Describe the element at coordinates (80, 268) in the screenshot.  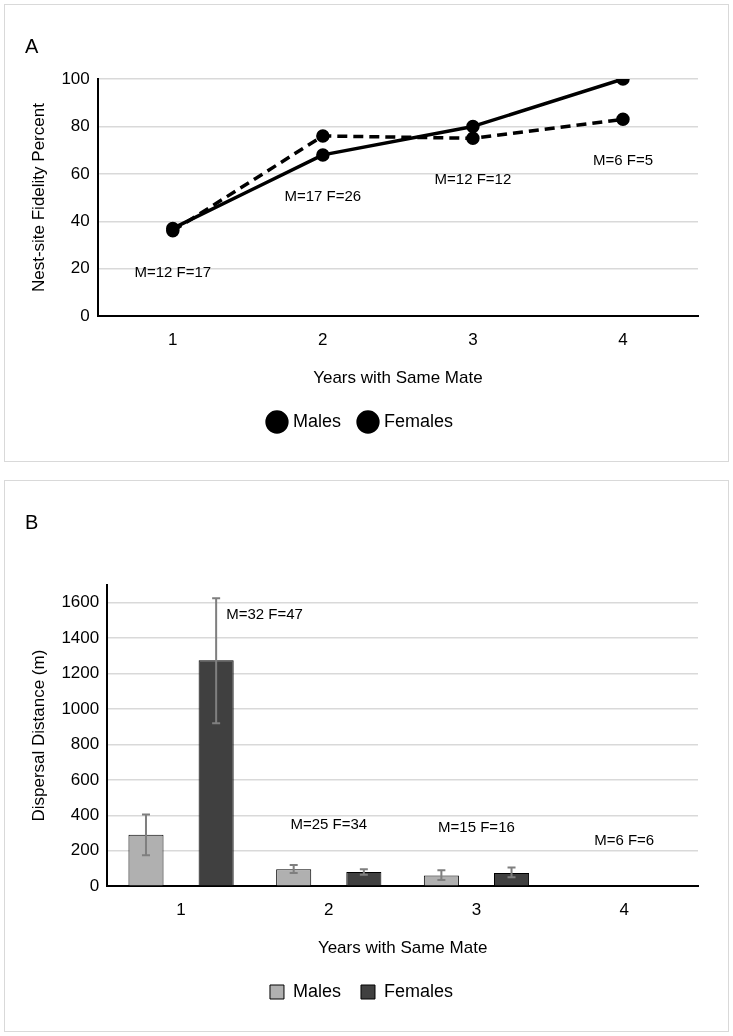
I see `y-tick-label: 20` at that location.